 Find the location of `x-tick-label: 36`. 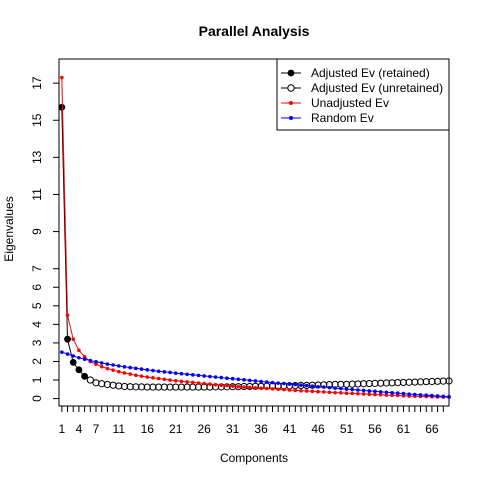

x-tick-label: 36 is located at coordinates (261, 429).